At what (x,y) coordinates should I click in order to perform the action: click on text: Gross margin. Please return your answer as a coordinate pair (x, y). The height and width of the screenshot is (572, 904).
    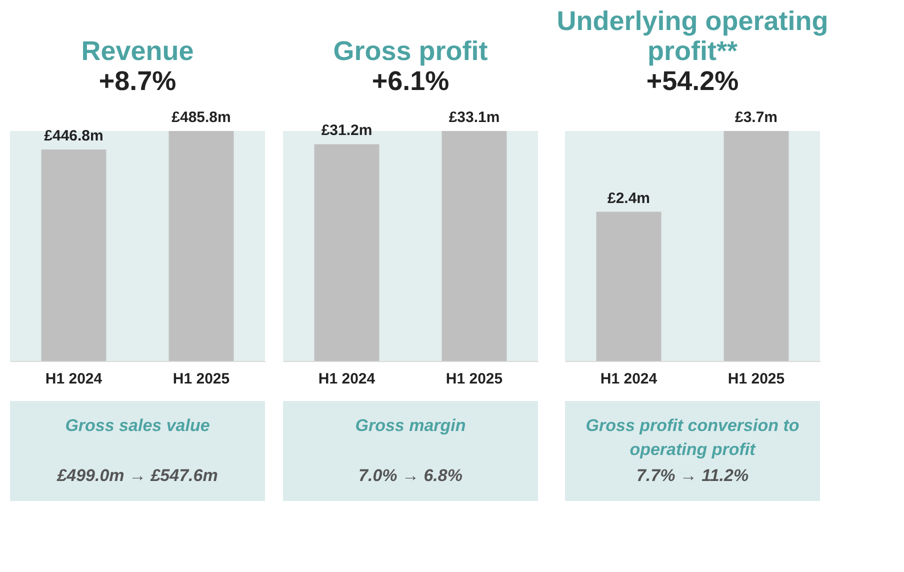
    Looking at the image, I should click on (410, 425).